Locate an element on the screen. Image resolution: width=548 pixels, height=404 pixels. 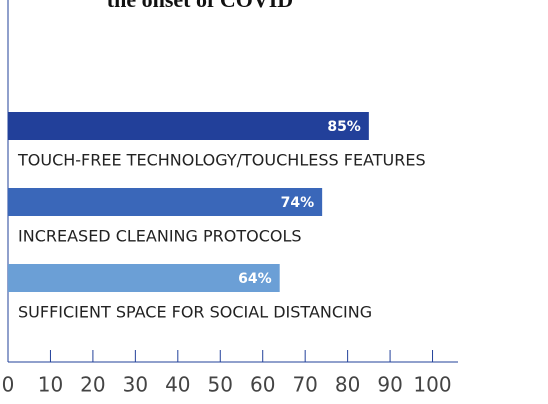
x-tick-label: 90 is located at coordinates (389, 385).